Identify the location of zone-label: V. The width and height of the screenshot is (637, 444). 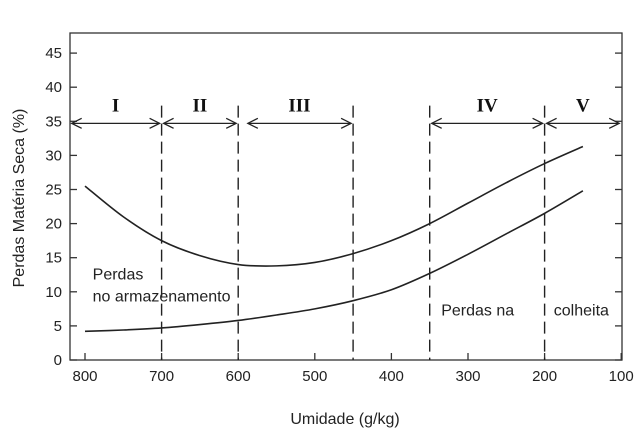
(583, 105).